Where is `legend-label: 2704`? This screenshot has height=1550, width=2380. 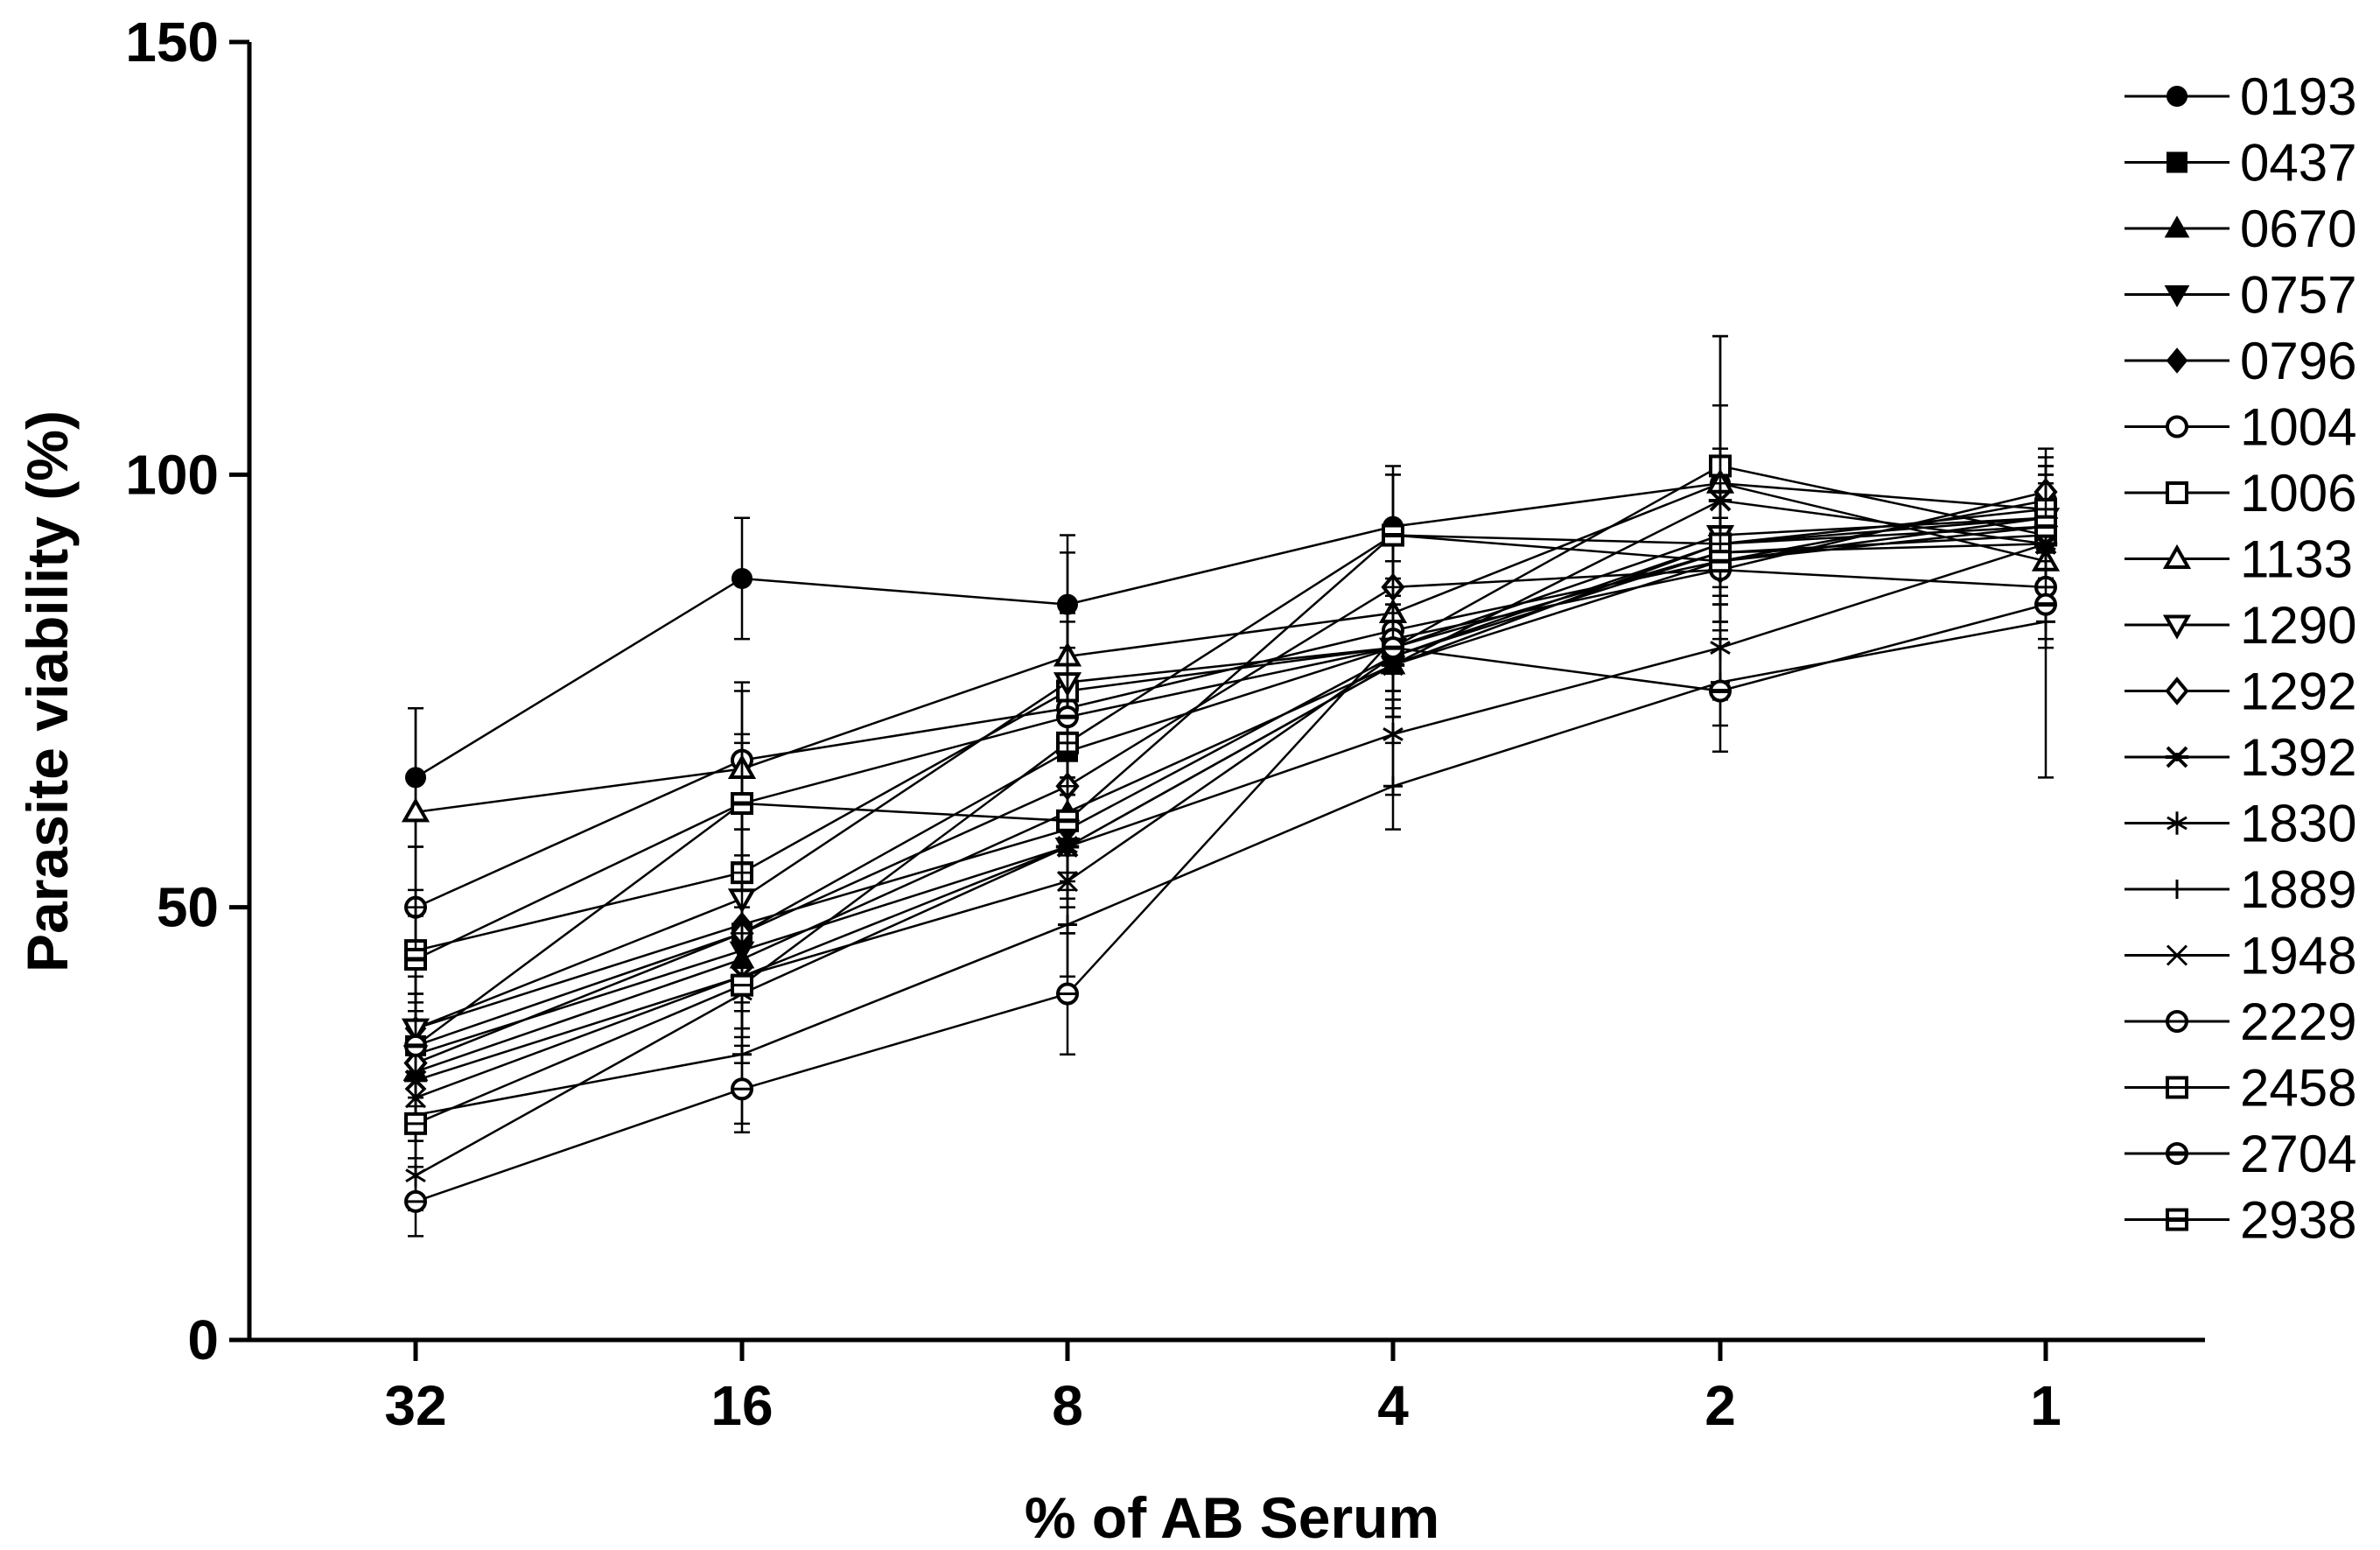 legend-label: 2704 is located at coordinates (2298, 1154).